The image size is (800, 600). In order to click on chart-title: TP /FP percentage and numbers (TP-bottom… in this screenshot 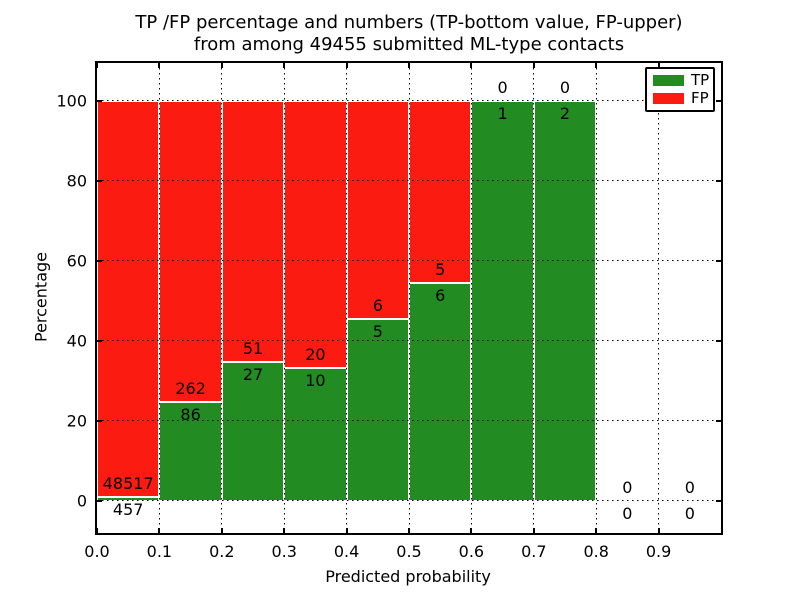, I will do `click(408, 34)`.